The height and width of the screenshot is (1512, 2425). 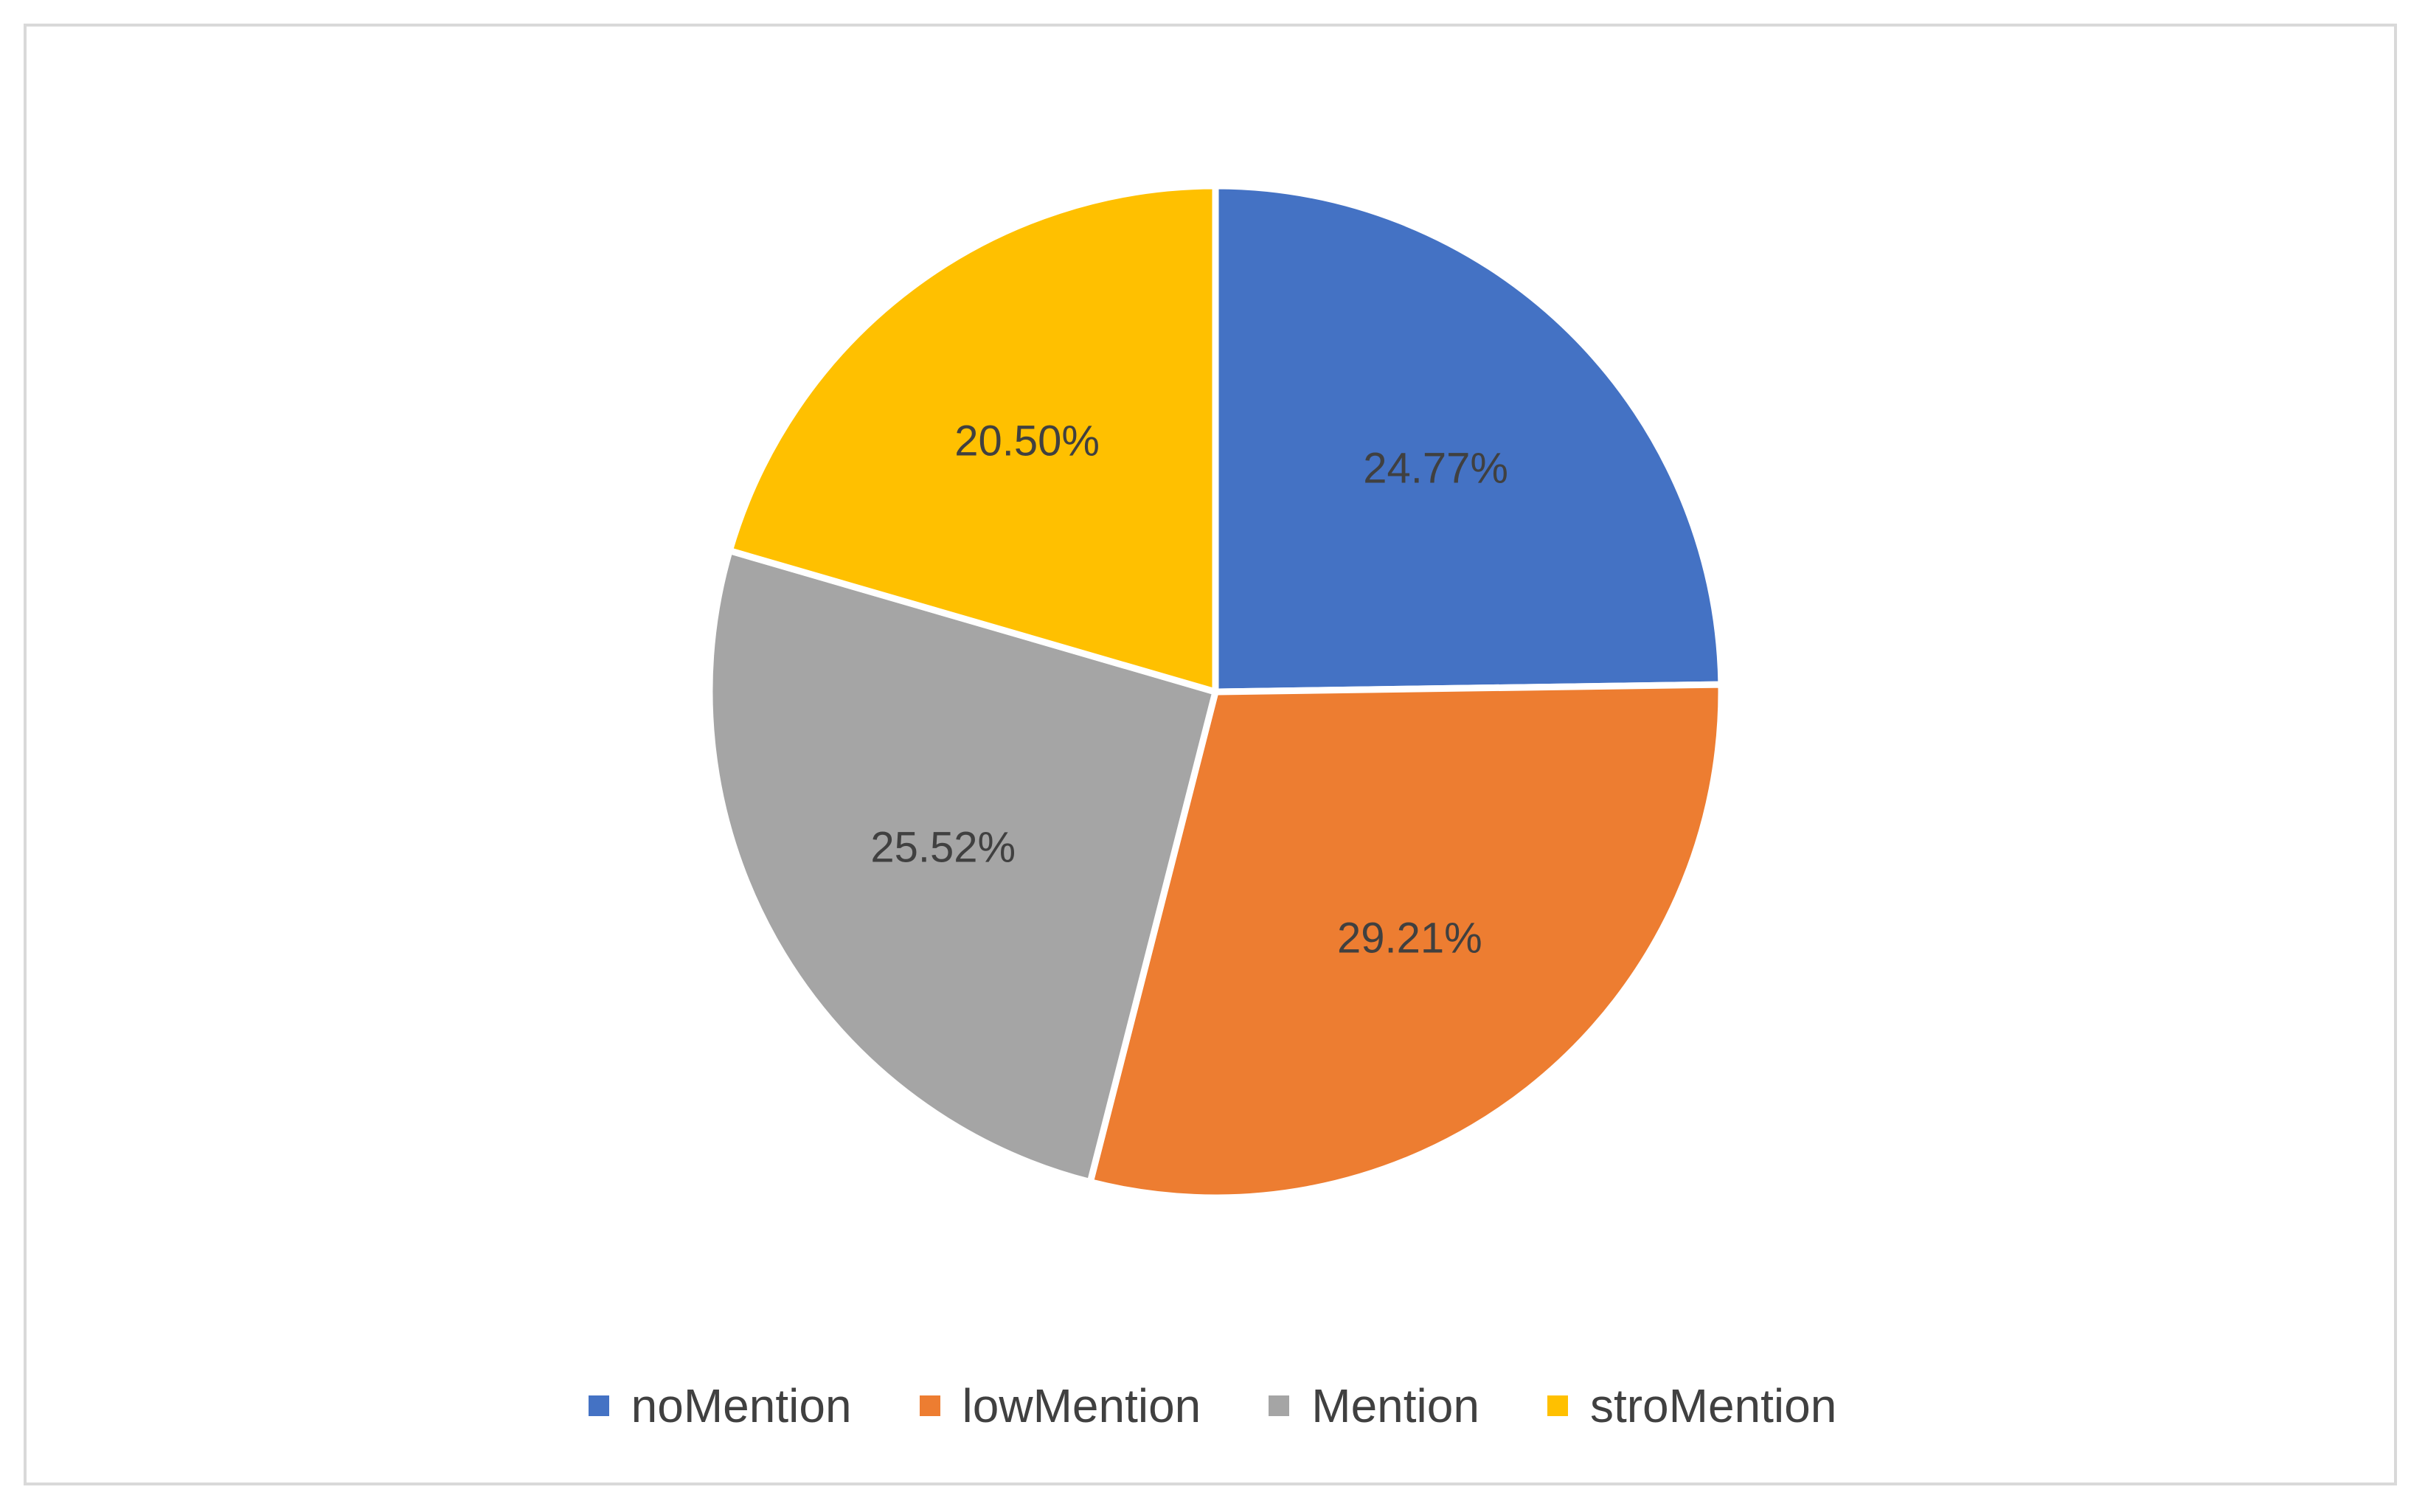 What do you see at coordinates (741, 1405) in the screenshot?
I see `legend-label-nomention: noMention` at bounding box center [741, 1405].